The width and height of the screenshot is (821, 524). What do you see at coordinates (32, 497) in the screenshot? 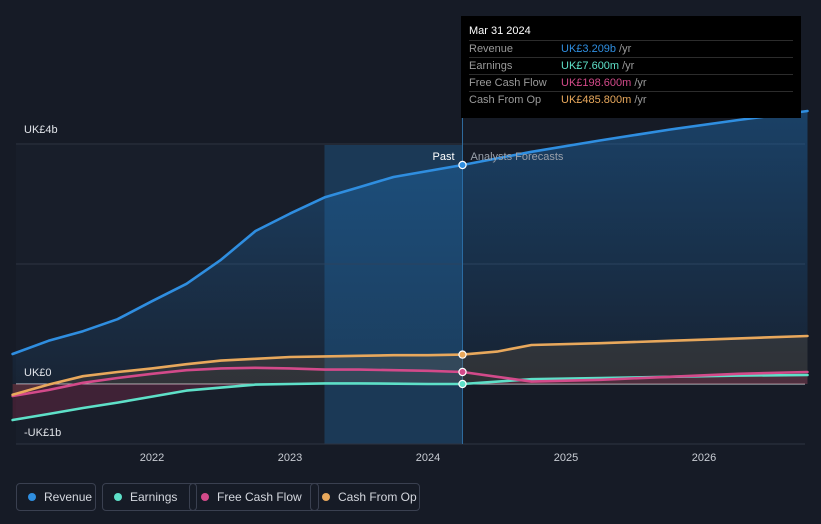
I see `revenue-dot-icon` at bounding box center [32, 497].